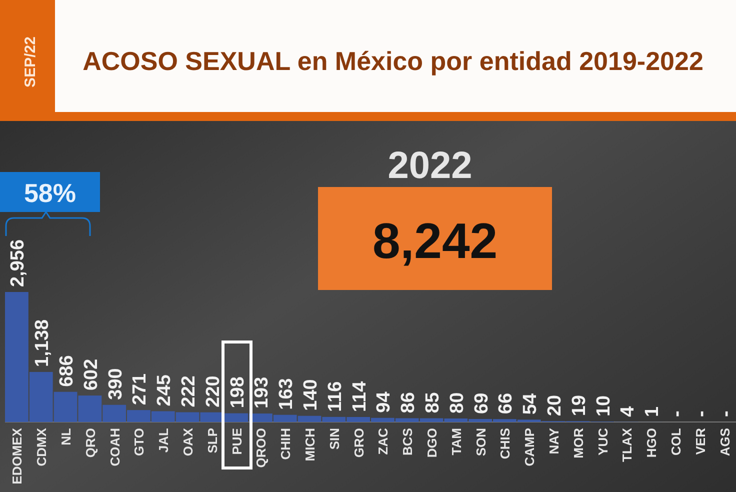 This screenshot has height=492, width=736. I want to click on chart-subtitle: SEP/22, so click(30, 62).